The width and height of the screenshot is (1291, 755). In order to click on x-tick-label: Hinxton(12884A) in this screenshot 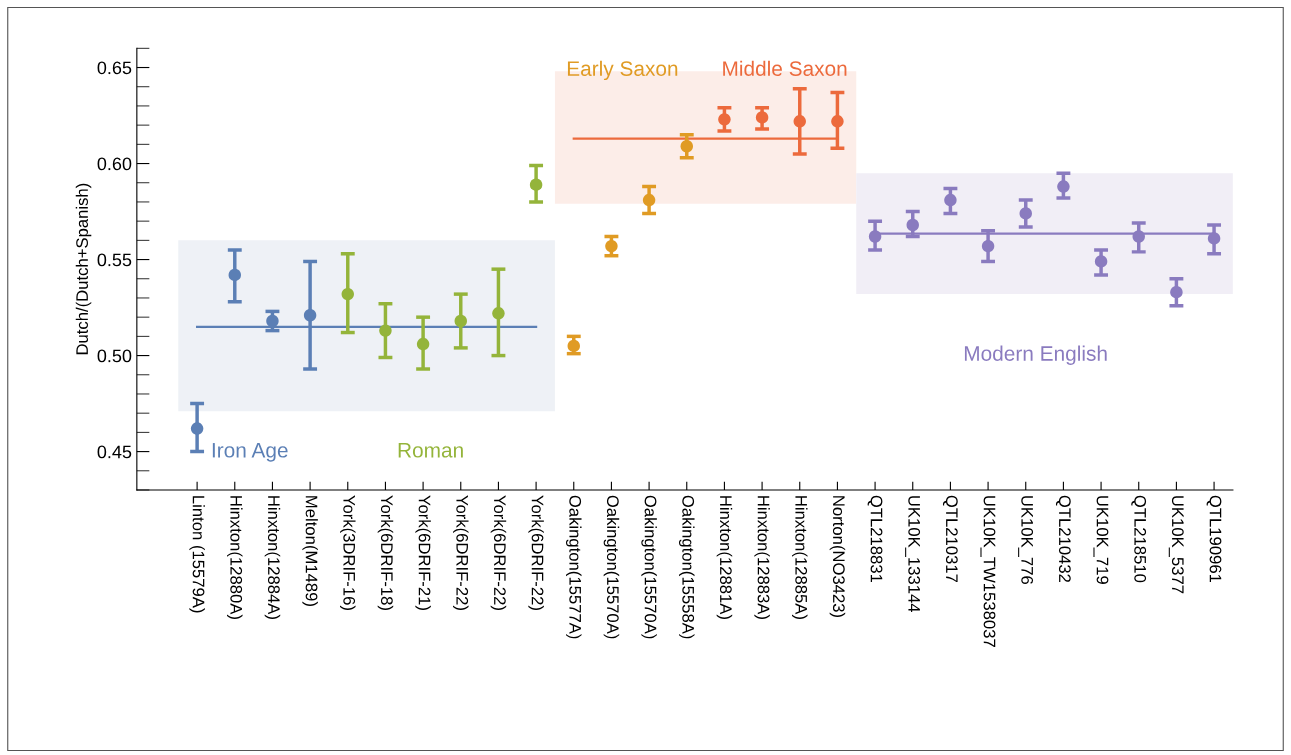, I will do `click(272, 557)`.